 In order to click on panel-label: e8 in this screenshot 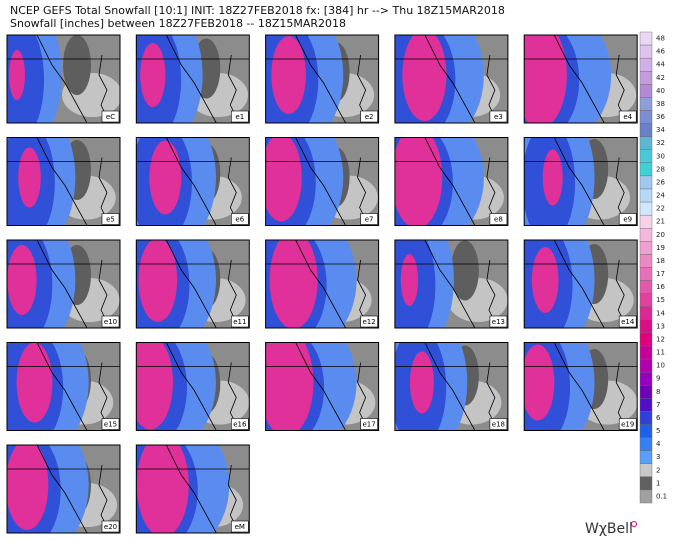, I will do `click(498, 220)`.